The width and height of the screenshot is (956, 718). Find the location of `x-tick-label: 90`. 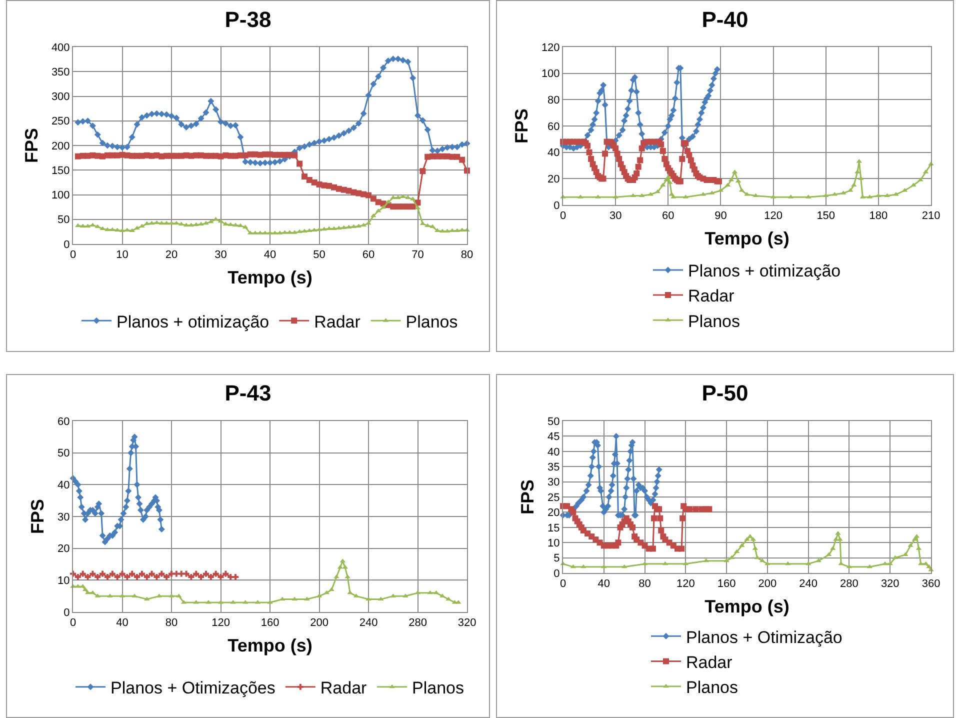

x-tick-label: 90 is located at coordinates (720, 216).